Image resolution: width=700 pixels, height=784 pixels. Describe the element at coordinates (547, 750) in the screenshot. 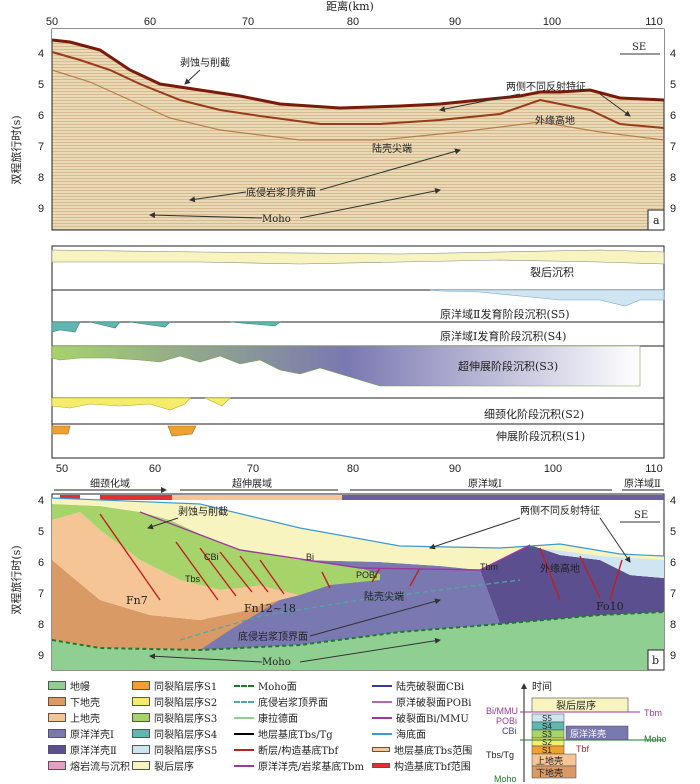

I see `time-s1: S1` at that location.